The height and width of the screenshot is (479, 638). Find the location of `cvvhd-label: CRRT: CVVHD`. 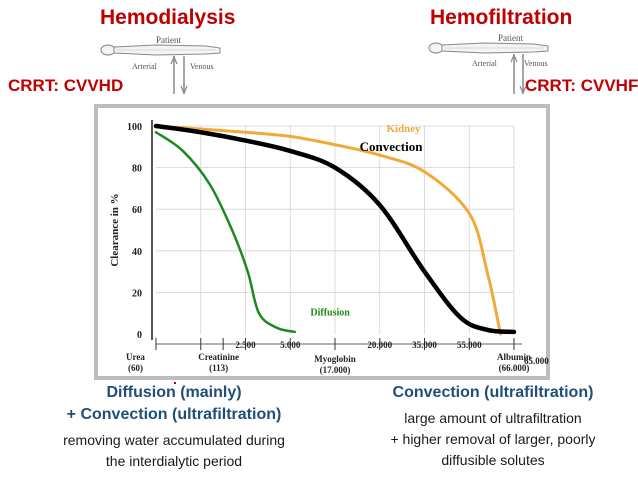

cvvhd-label: CRRT: CVVHD is located at coordinates (66, 85).